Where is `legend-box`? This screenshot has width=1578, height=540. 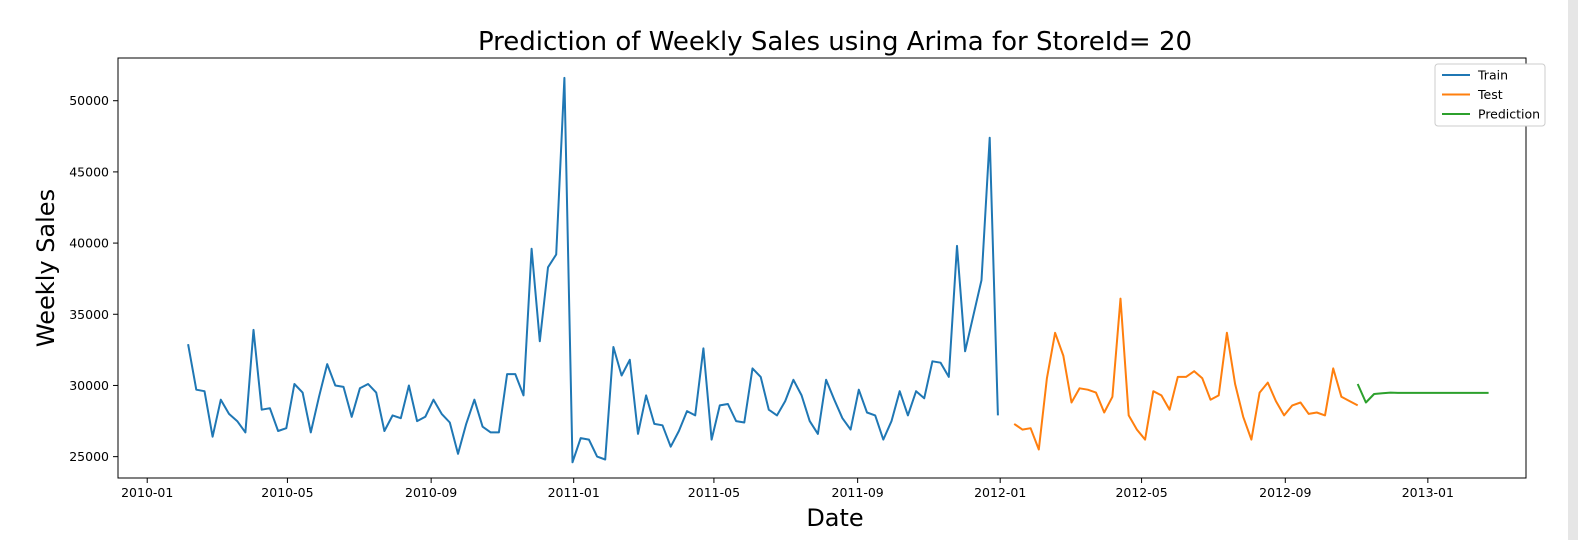
legend-box is located at coordinates (1490, 95).